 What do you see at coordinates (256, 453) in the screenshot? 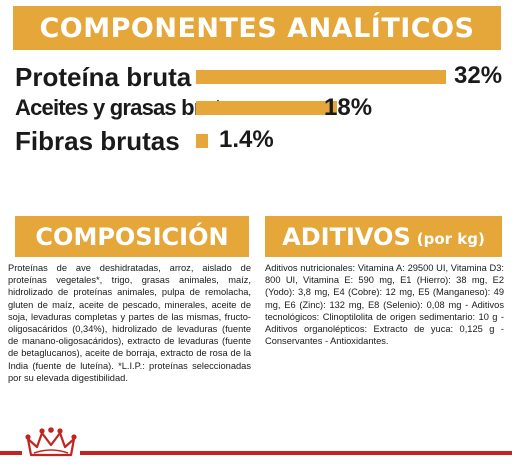
I see `footer-red-line` at bounding box center [256, 453].